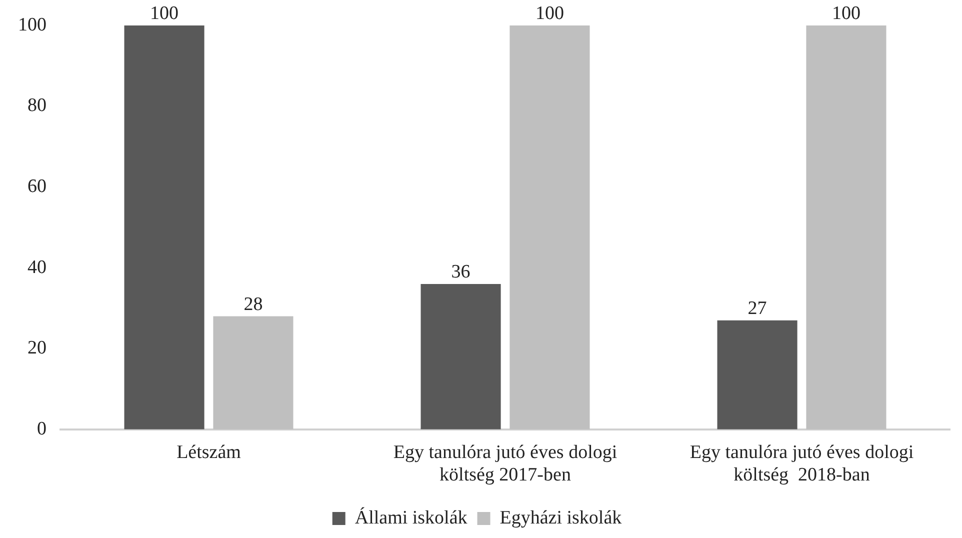  Describe the element at coordinates (37, 267) in the screenshot. I see `y-tick-label: 40` at that location.